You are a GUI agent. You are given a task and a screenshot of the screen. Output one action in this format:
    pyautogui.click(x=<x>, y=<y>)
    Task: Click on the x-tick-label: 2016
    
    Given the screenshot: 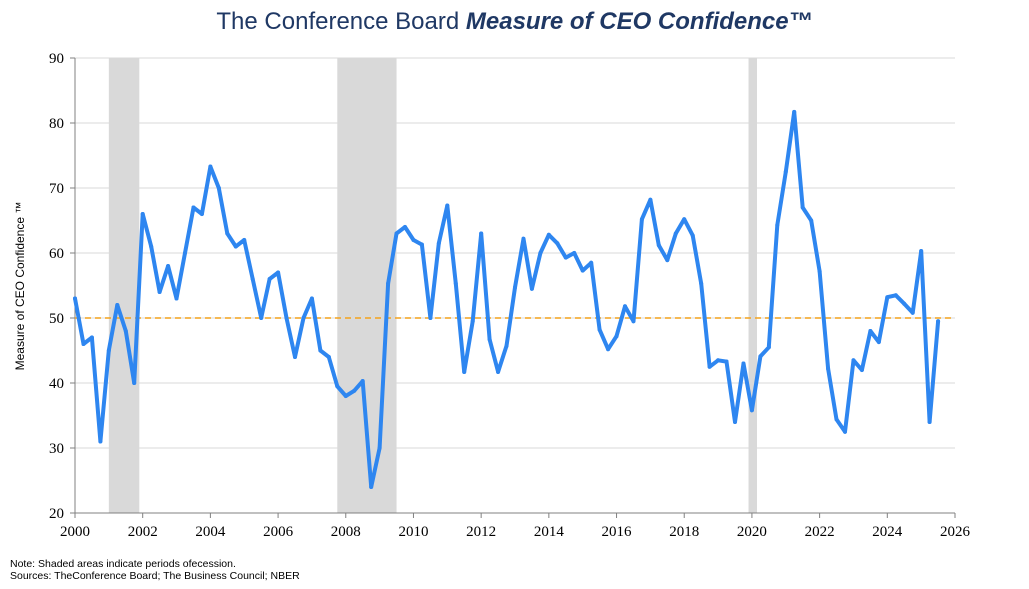 What is the action you would take?
    pyautogui.click(x=617, y=532)
    